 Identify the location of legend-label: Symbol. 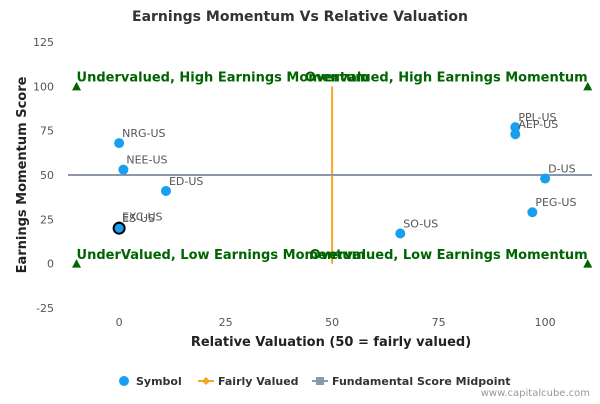
(159, 381).